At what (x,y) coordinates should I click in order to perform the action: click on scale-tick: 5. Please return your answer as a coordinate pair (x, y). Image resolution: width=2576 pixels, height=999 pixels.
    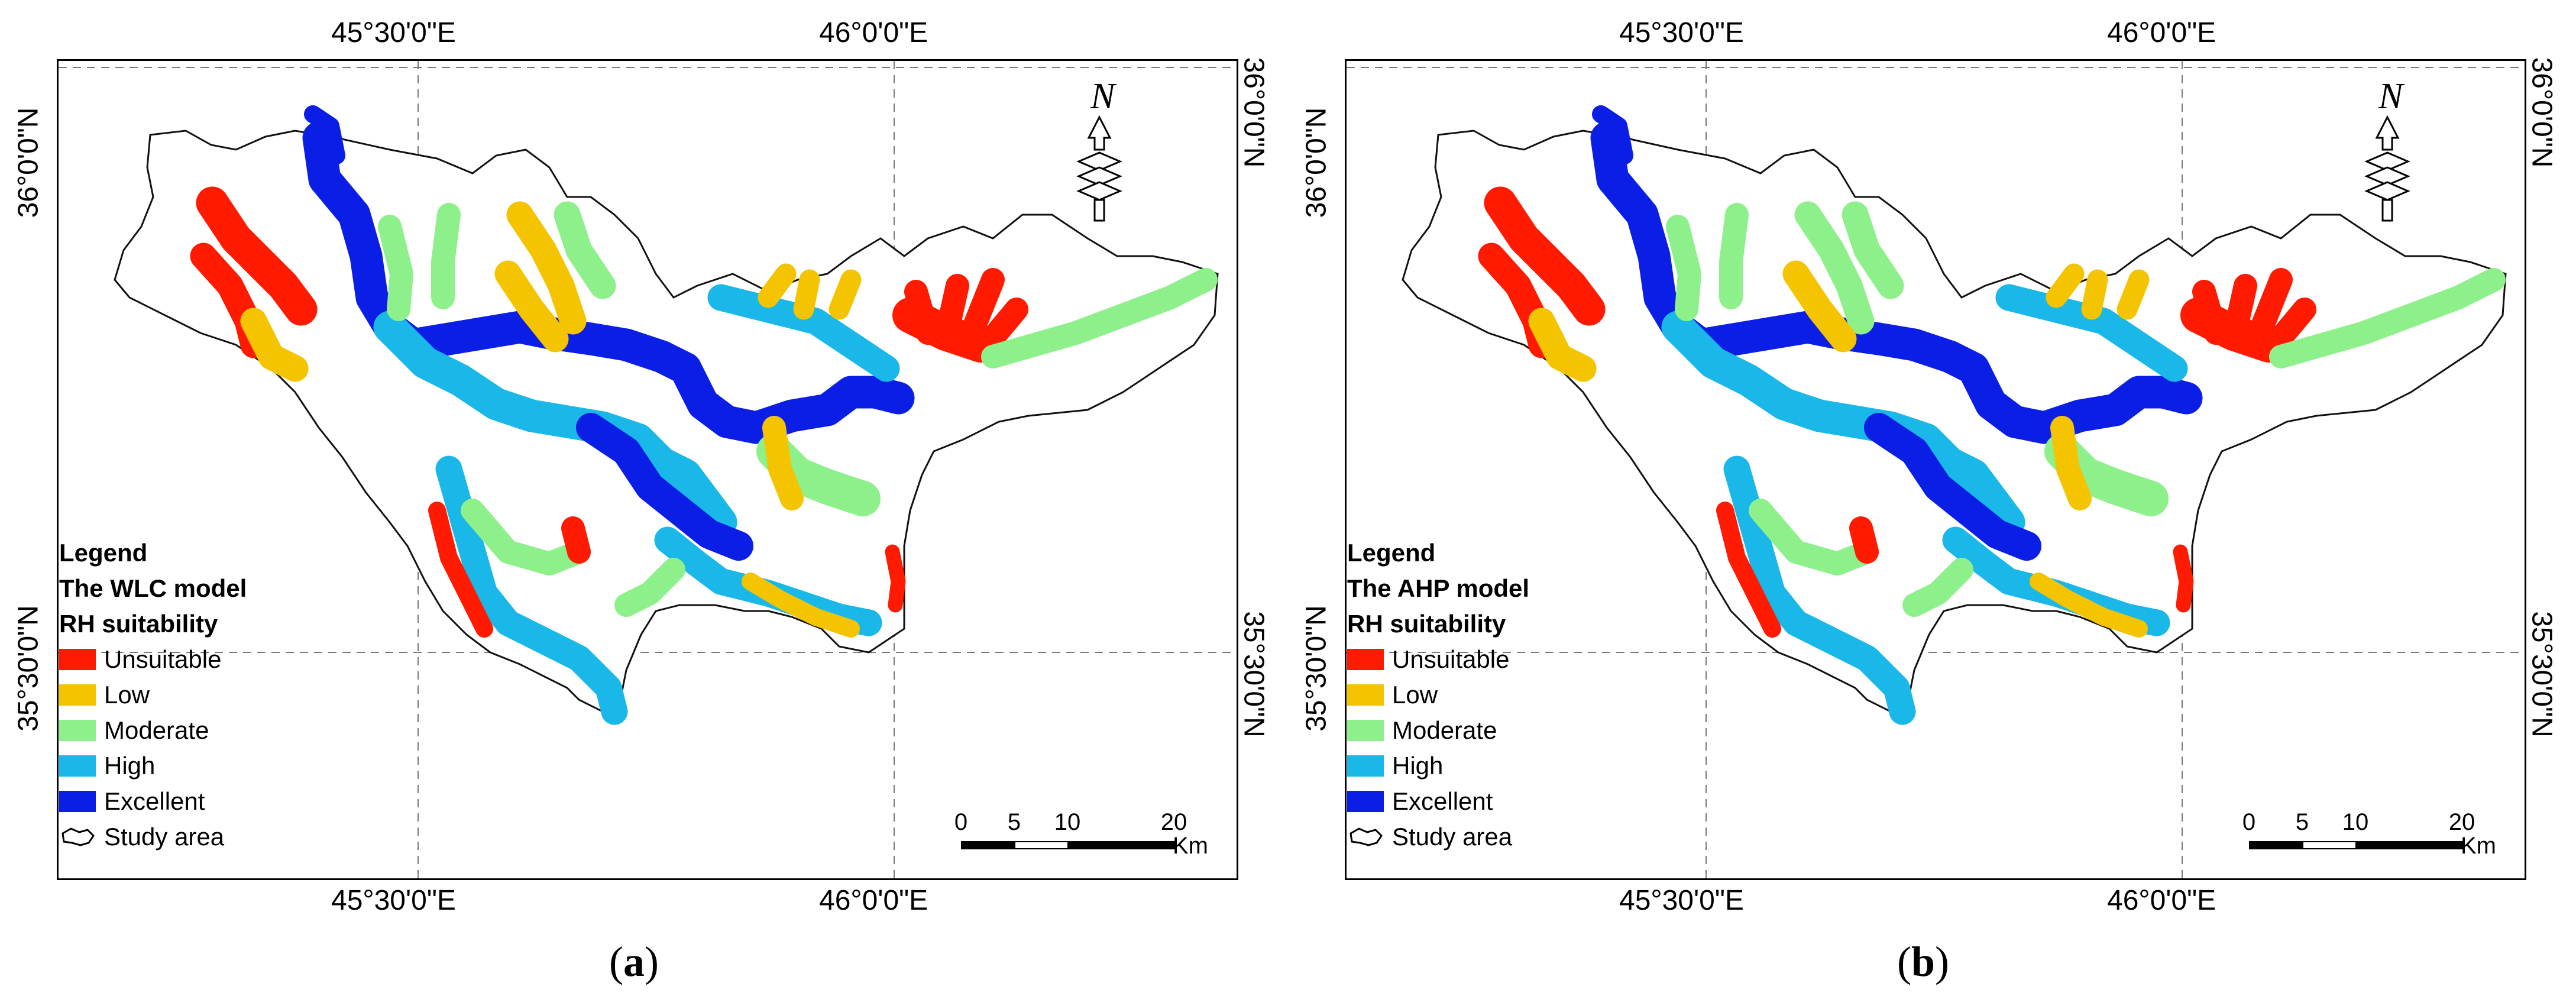
    Looking at the image, I should click on (2302, 822).